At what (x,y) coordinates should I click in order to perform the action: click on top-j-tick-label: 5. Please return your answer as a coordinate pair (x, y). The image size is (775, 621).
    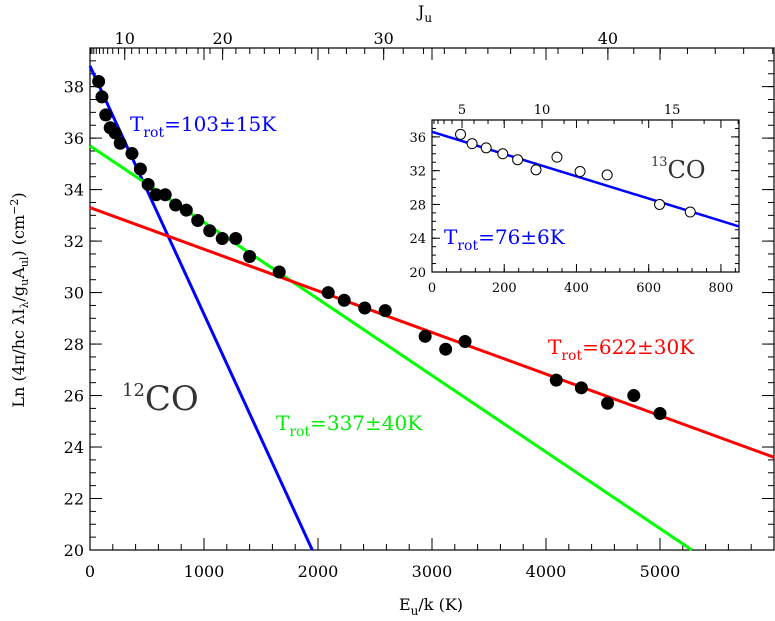
    Looking at the image, I should click on (462, 110).